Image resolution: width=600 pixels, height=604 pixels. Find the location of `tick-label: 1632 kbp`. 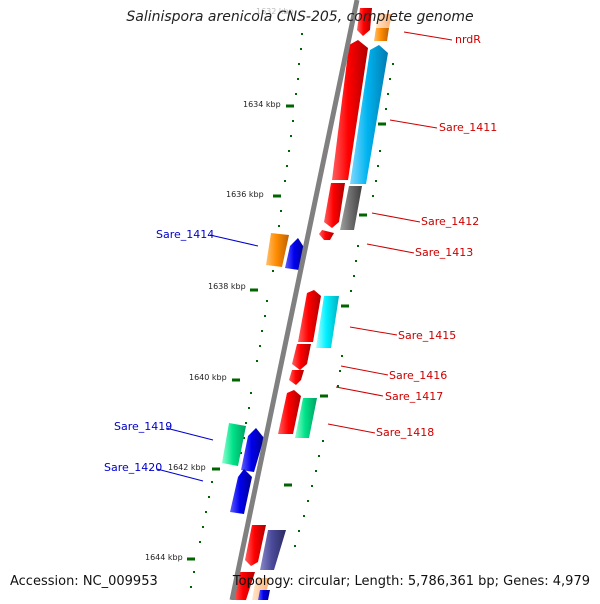

tick-label: 1632 kbp is located at coordinates (275, 11).